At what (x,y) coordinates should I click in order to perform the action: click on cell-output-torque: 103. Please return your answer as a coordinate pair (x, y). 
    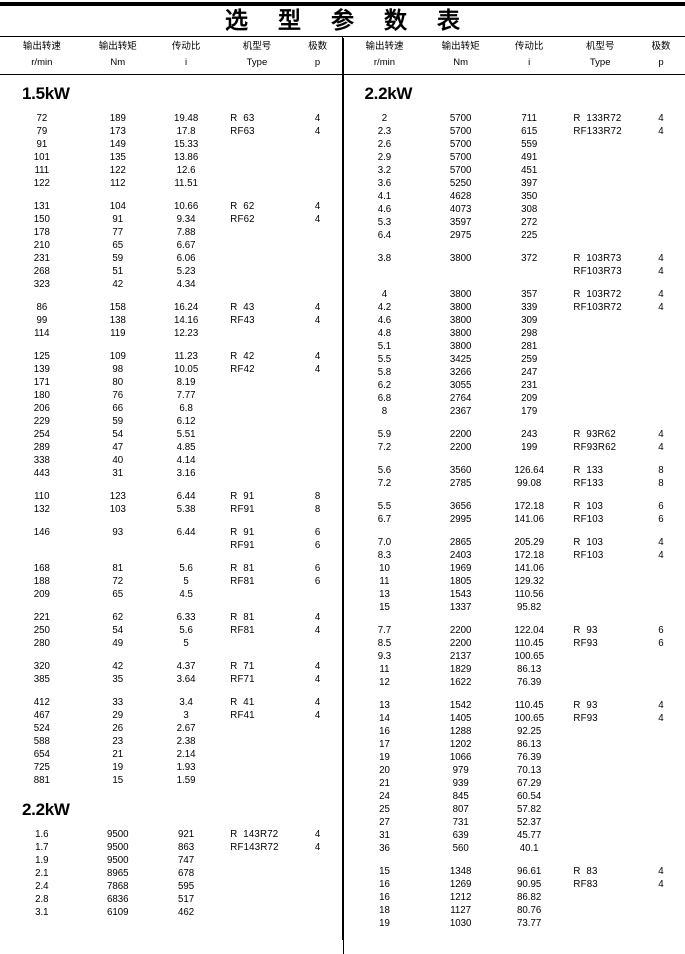
    Looking at the image, I should click on (118, 509).